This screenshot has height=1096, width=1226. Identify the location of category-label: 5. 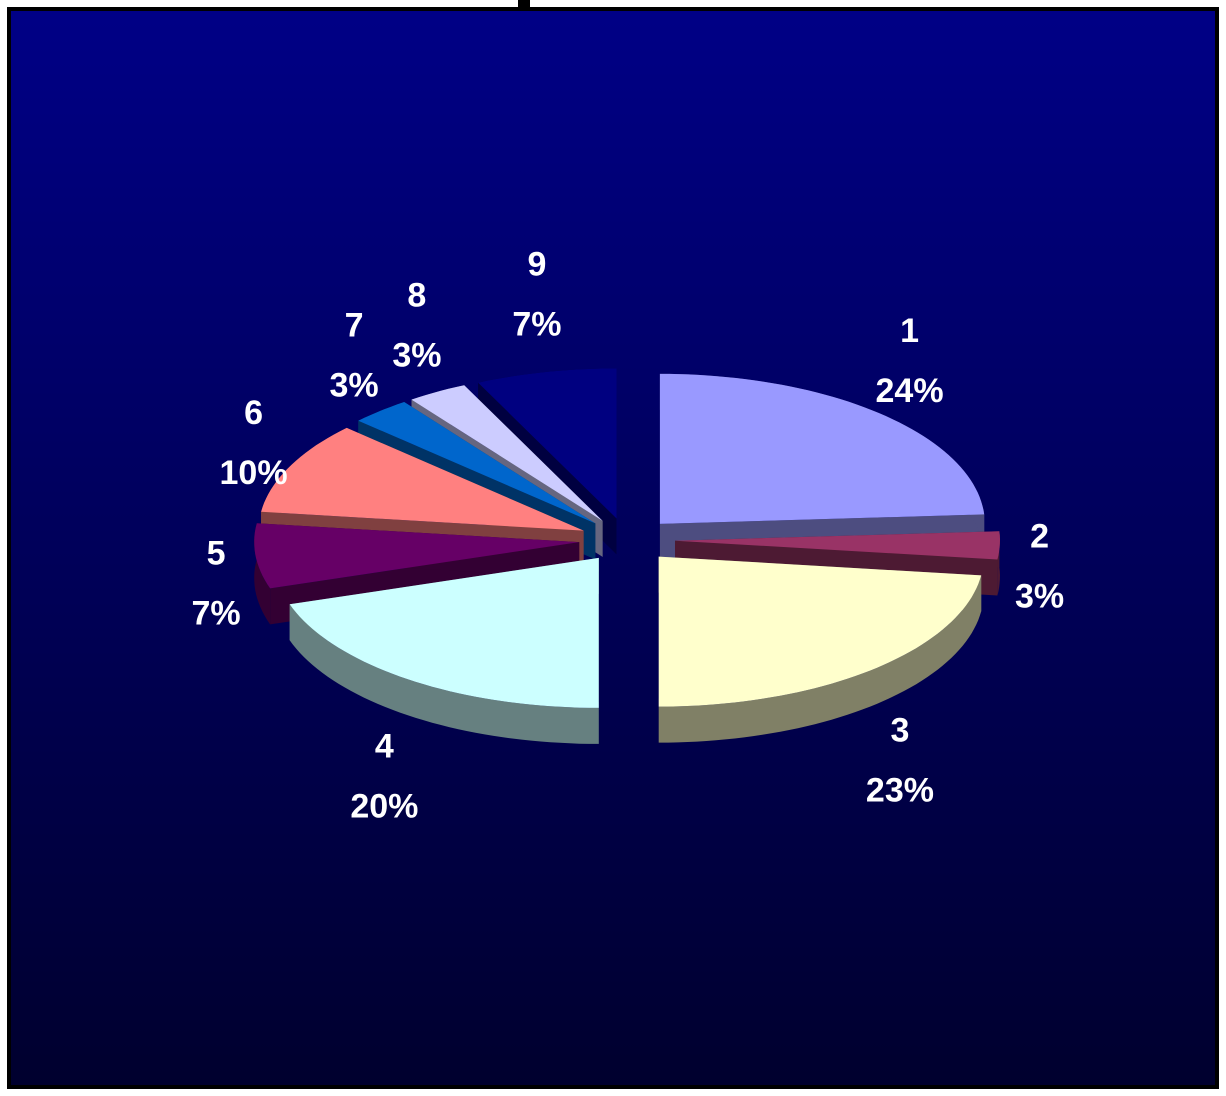
(216, 553).